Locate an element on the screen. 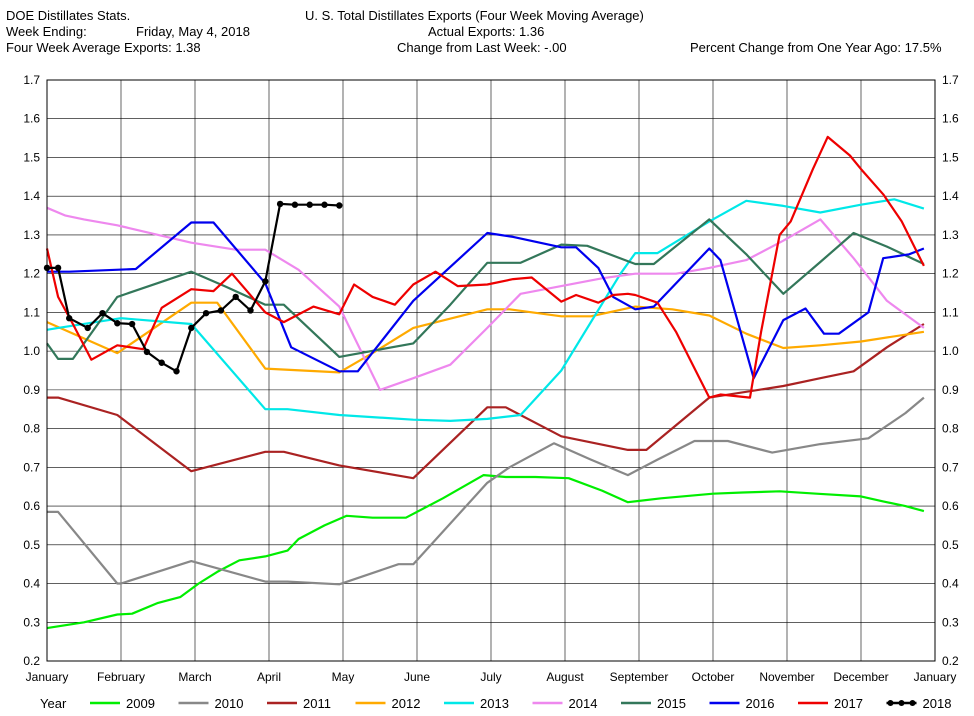 The height and width of the screenshot is (716, 974). x-tick-label: December is located at coordinates (860, 677).